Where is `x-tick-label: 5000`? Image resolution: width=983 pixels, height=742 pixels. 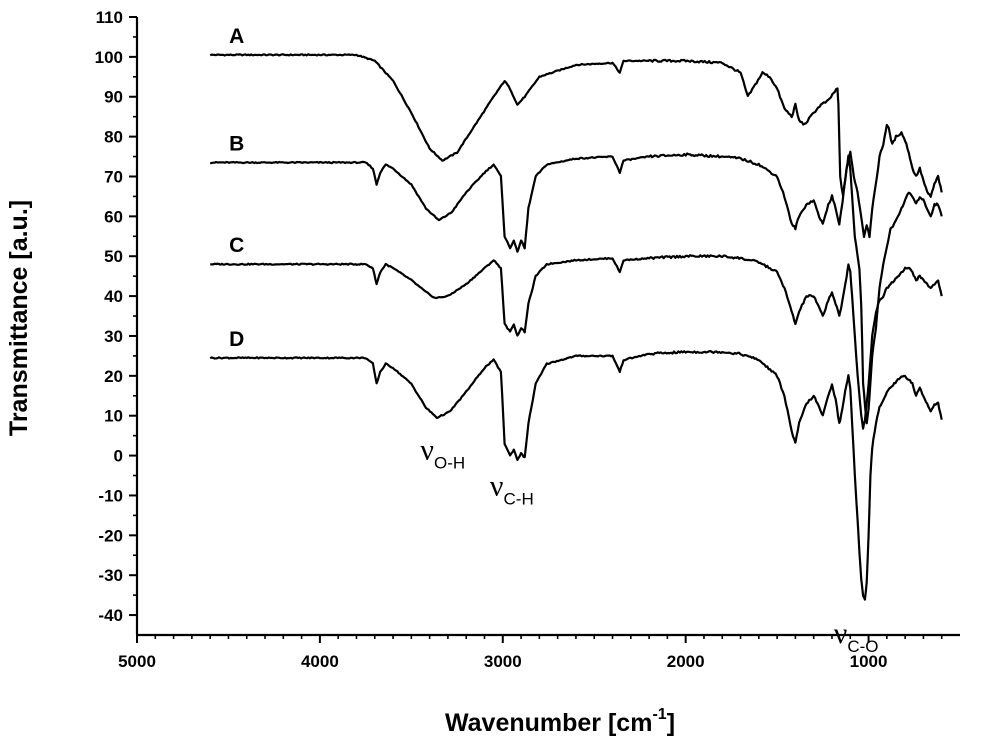 x-tick-label: 5000 is located at coordinates (137, 661).